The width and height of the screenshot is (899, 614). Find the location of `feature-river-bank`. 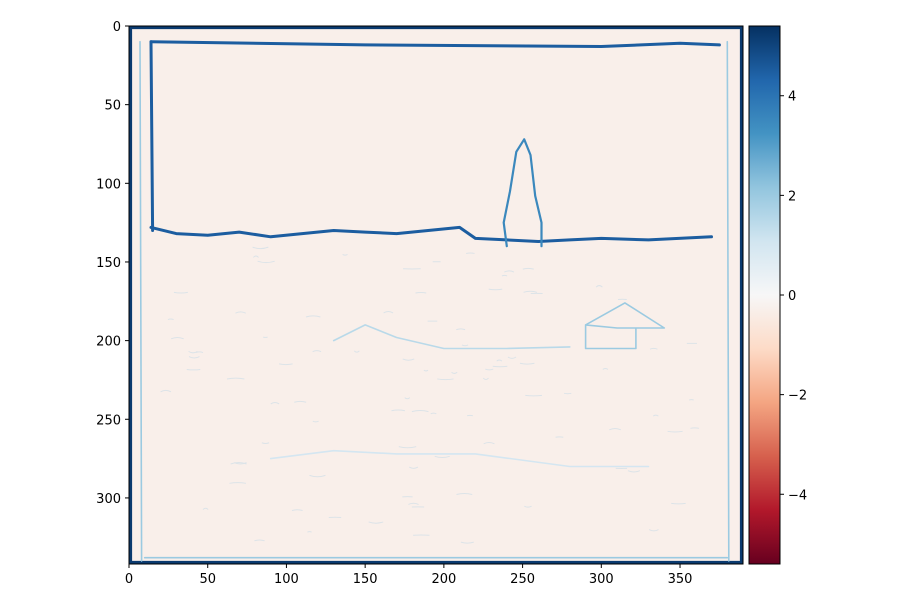

feature-river-bank is located at coordinates (451, 337).